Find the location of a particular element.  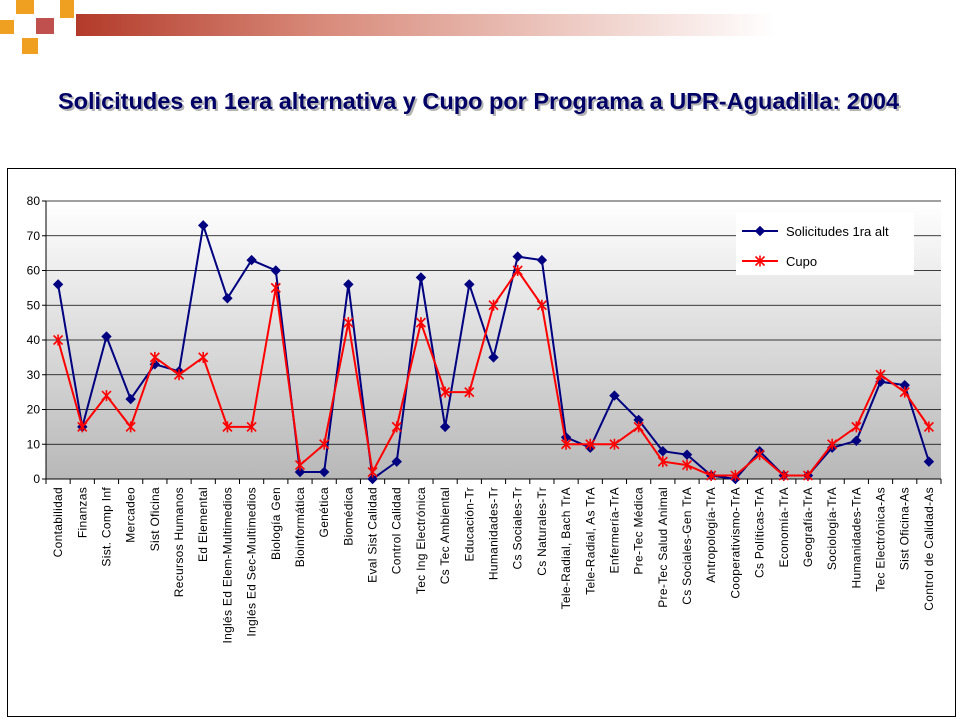

x-tick-label: Recursos Humanos is located at coordinates (179, 542).